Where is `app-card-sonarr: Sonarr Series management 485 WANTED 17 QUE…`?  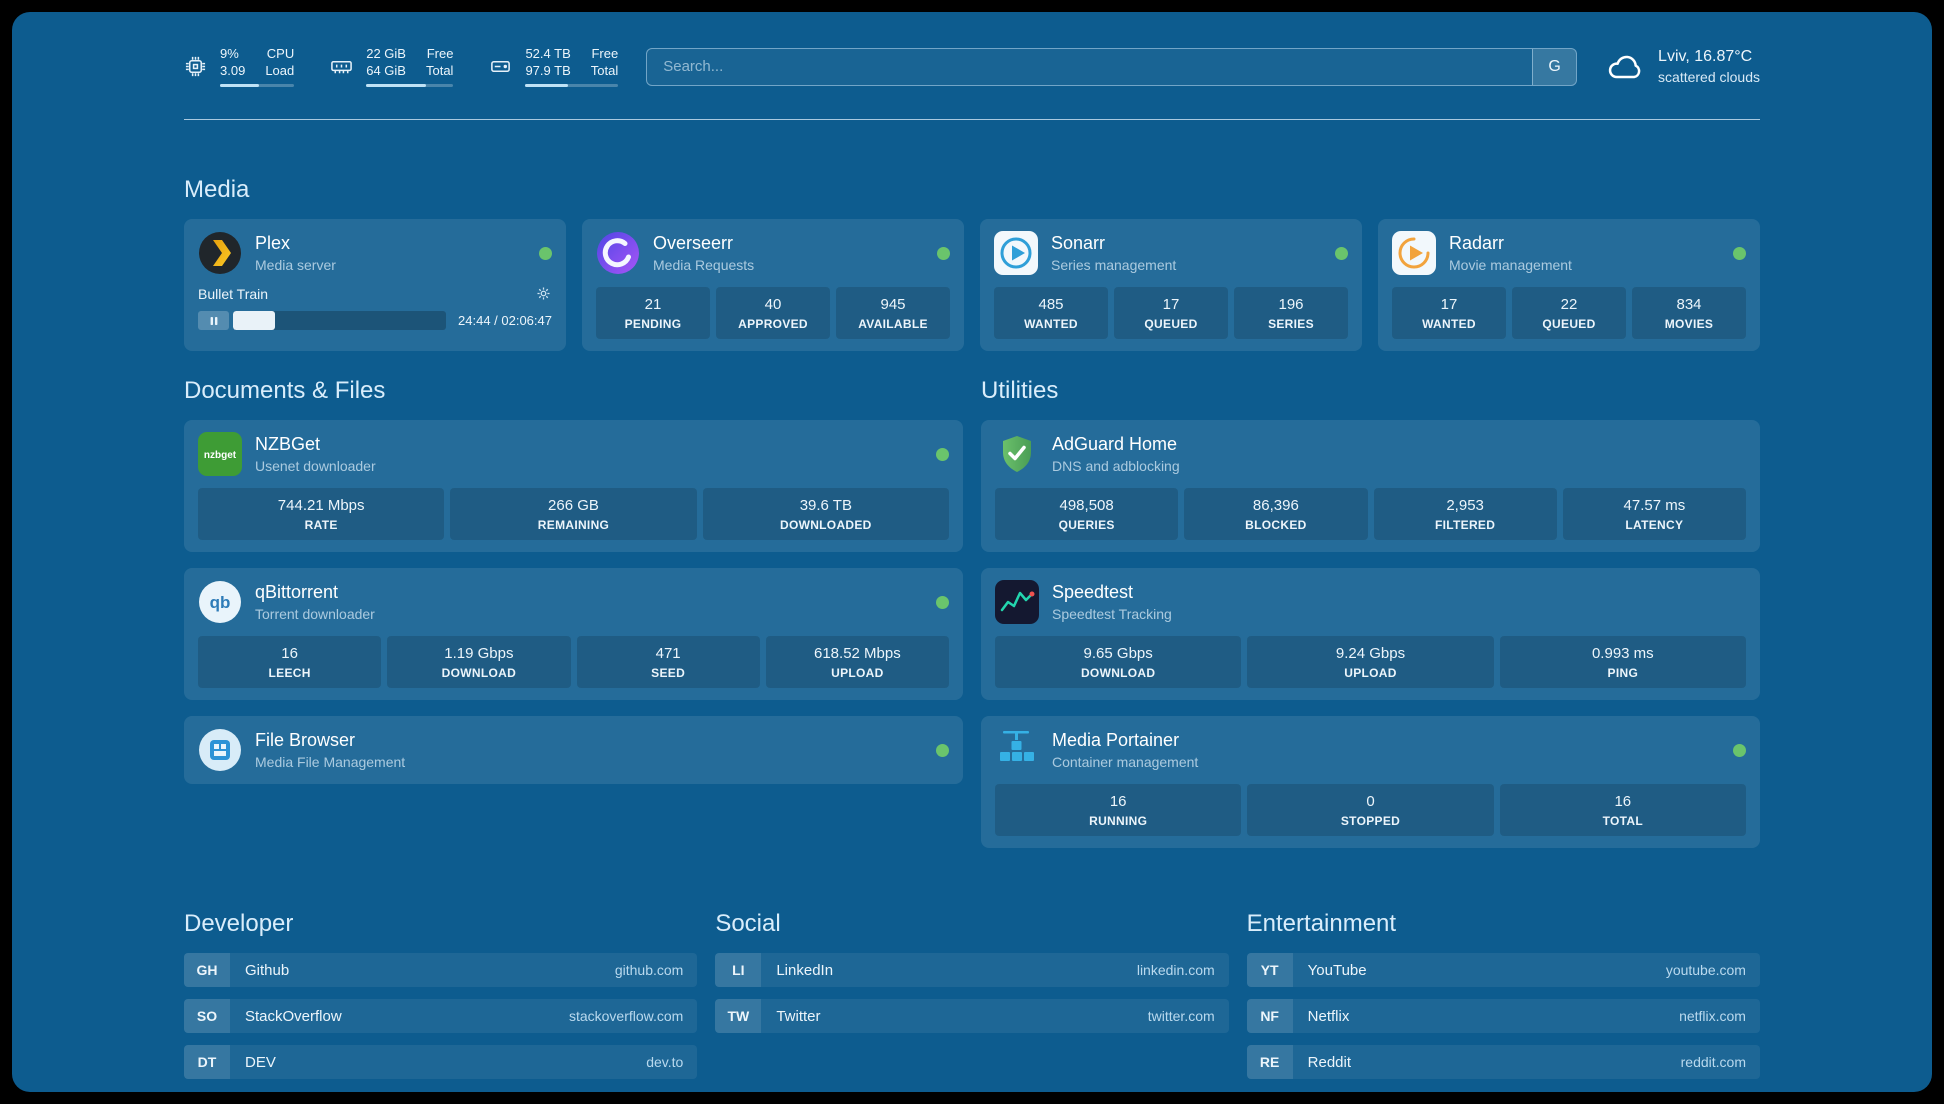
app-card-sonarr: Sonarr Series management 485 WANTED 17 QUE… is located at coordinates (1171, 285).